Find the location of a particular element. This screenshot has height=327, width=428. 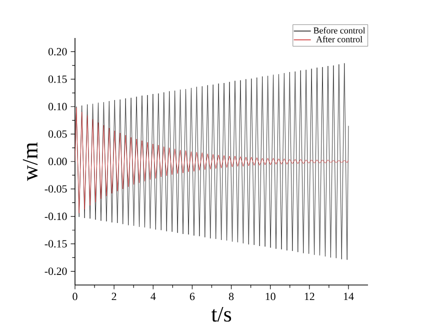

y-tick-label: 0.15 is located at coordinates (57, 79).